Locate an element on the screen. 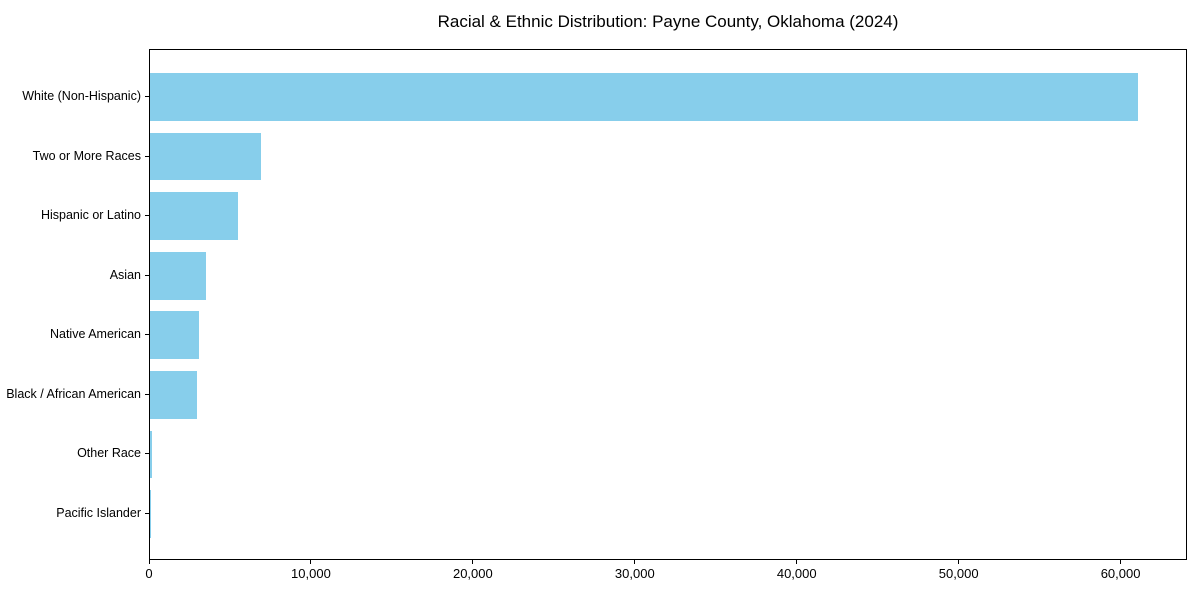  x-tick-label: 0 is located at coordinates (149, 573).